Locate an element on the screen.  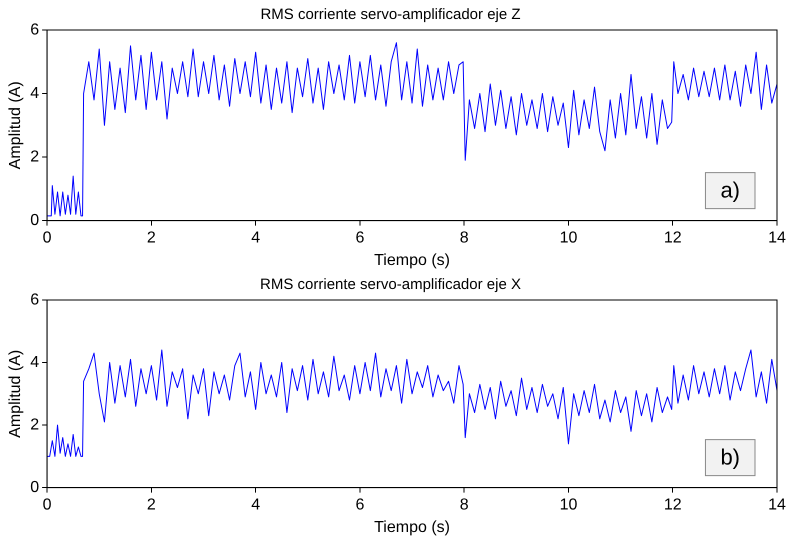
chart-title: RMS corriente servo-amplificador eje Z is located at coordinates (390, 15).